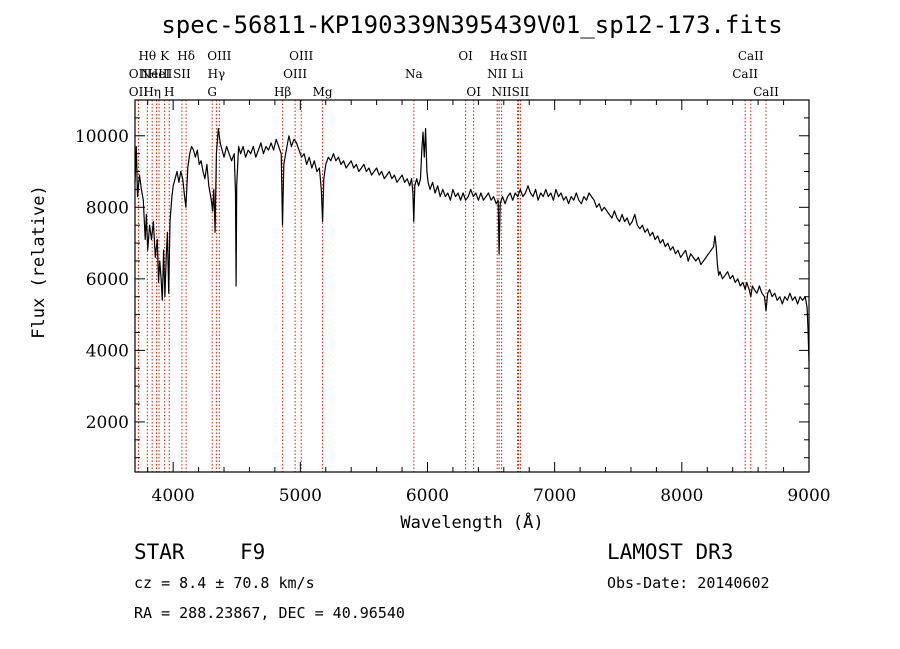 The height and width of the screenshot is (649, 900). What do you see at coordinates (427, 496) in the screenshot?
I see `x-tick-label: 6000` at bounding box center [427, 496].